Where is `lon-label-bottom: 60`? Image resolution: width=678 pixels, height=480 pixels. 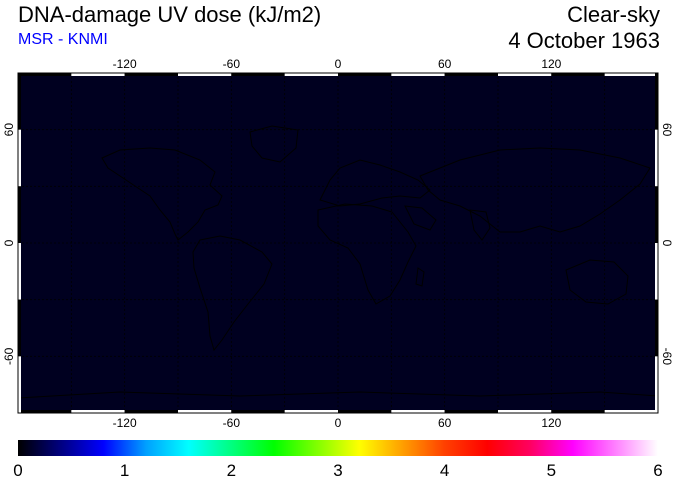 lon-label-bottom: 60 is located at coordinates (445, 423).